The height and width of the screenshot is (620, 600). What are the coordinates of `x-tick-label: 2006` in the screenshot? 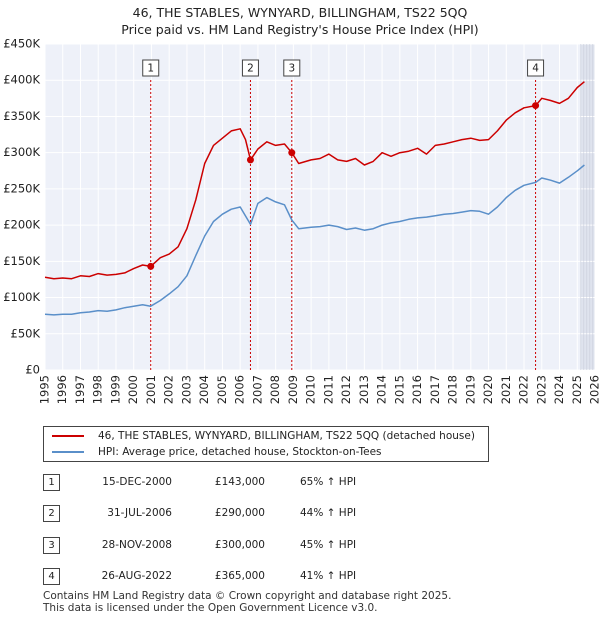 It's located at (240, 389).